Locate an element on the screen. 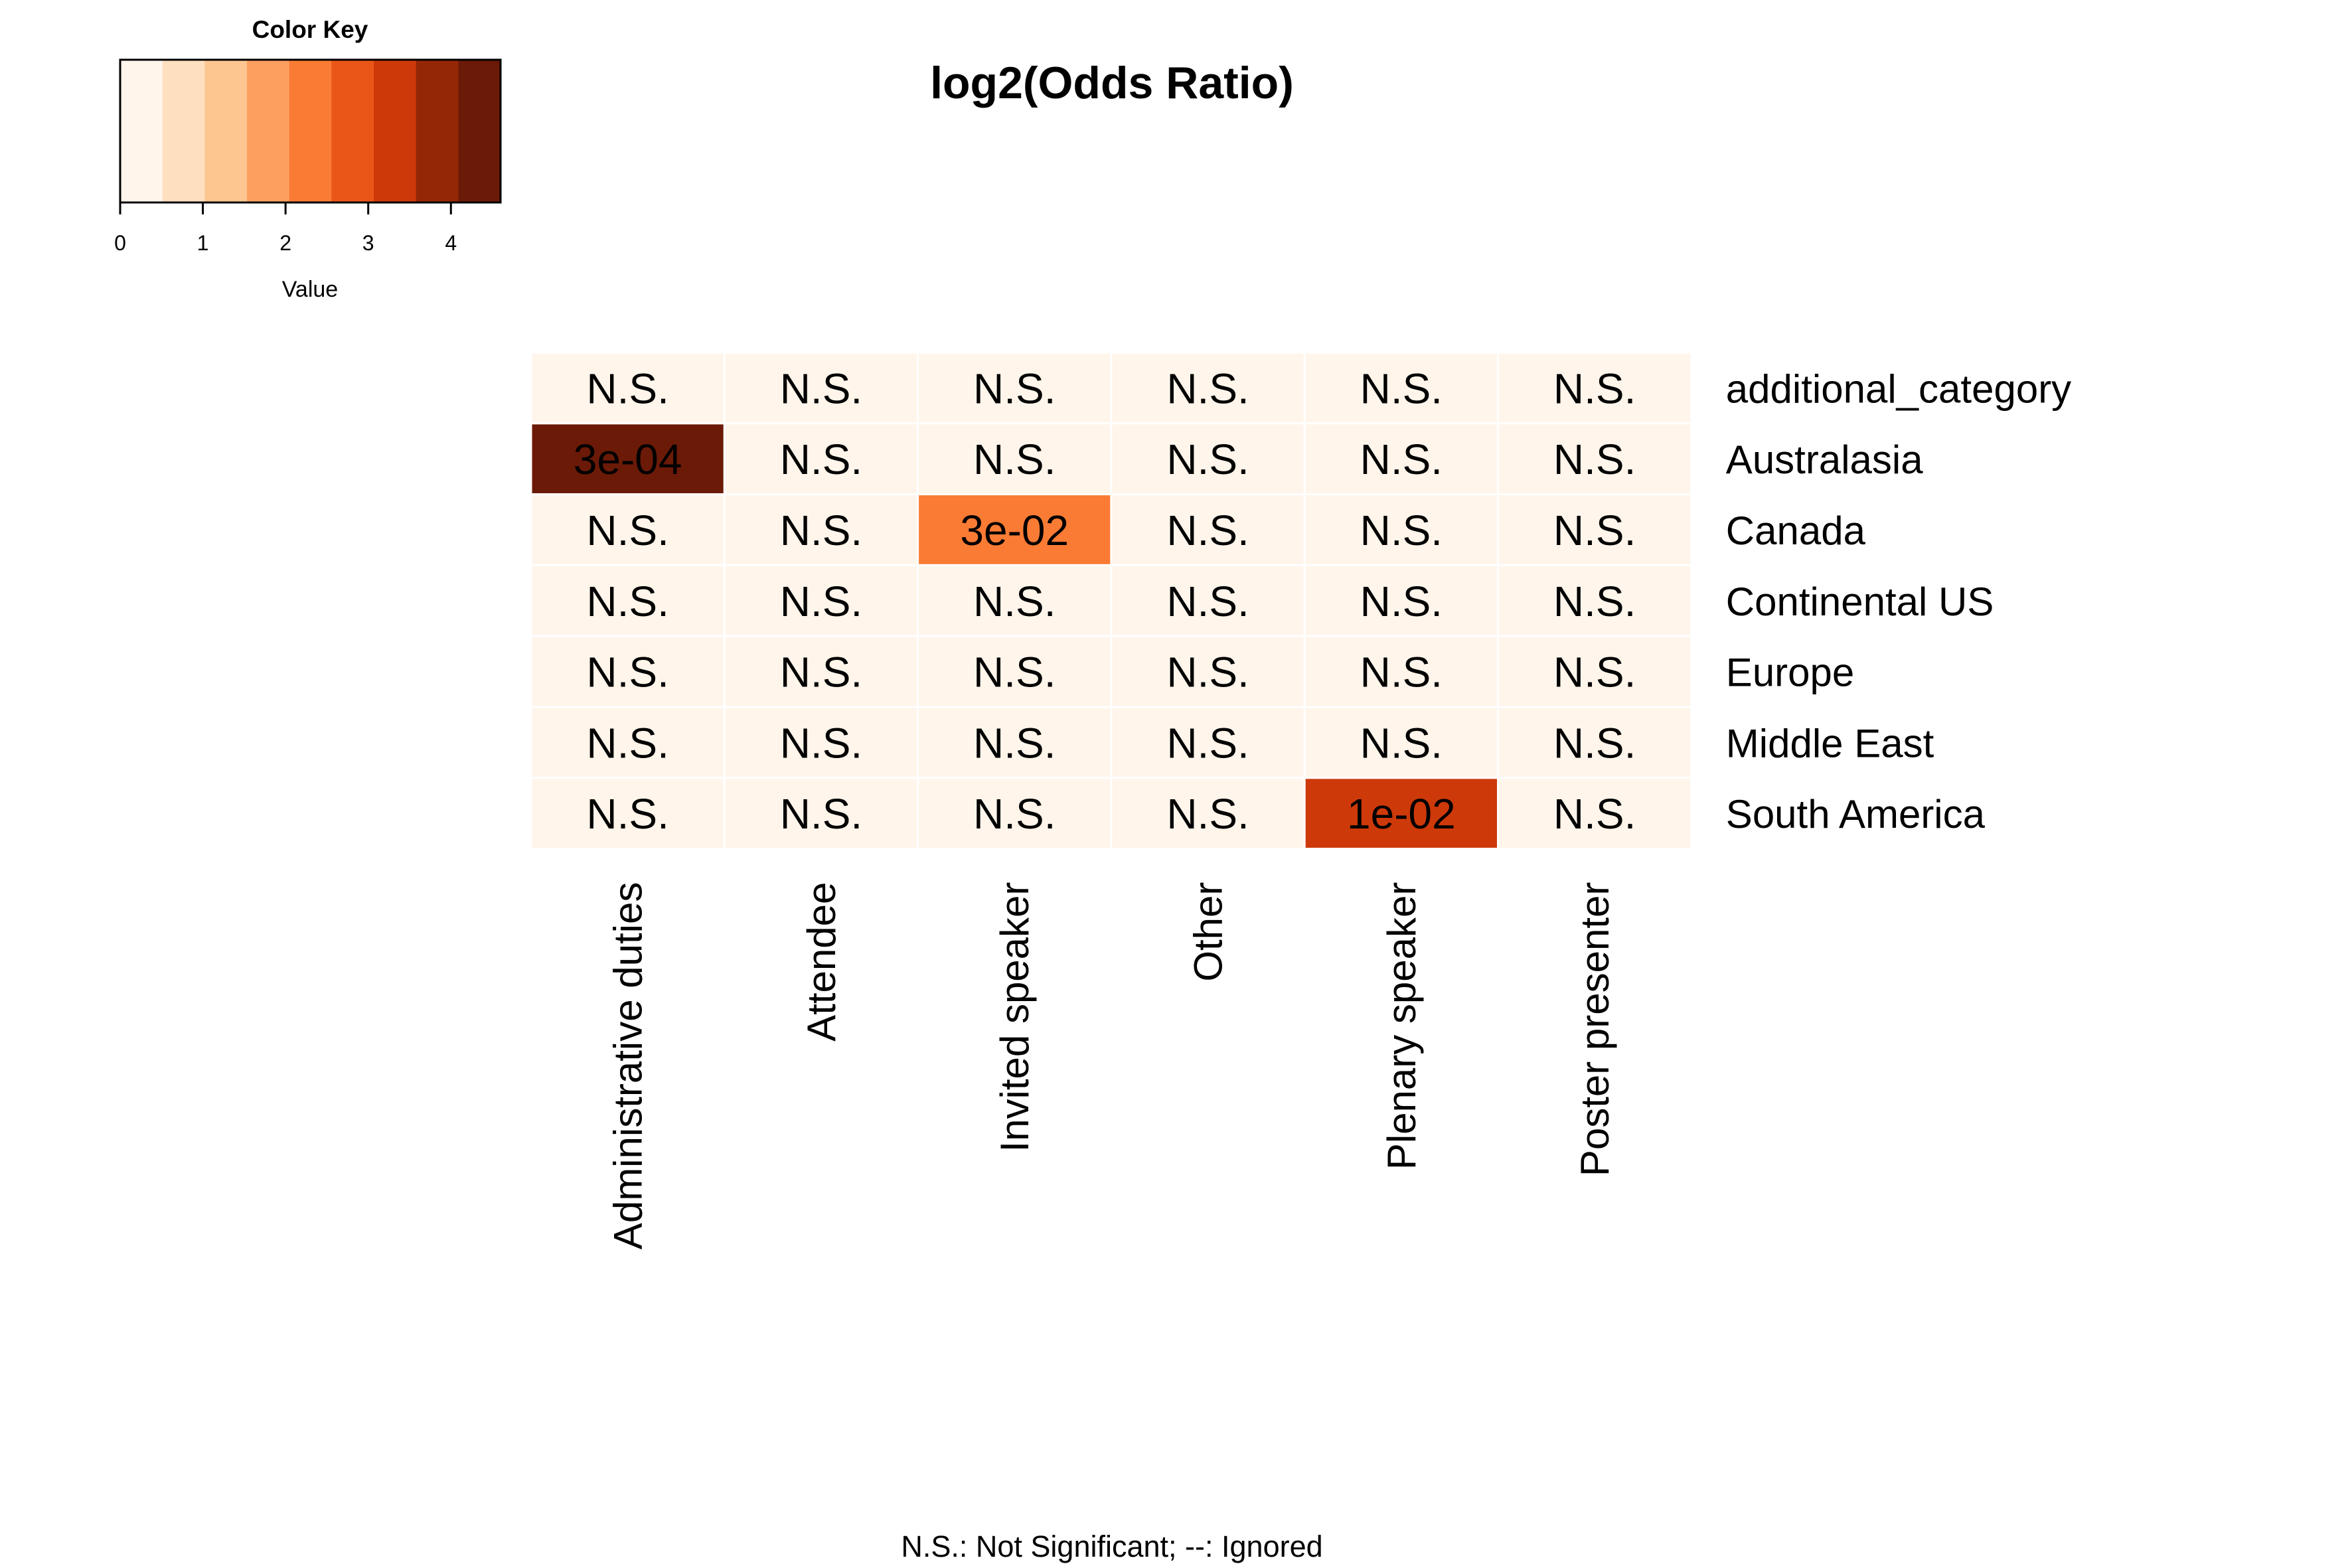 Image resolution: width=2352 pixels, height=1568 pixels. color-key-tick-label: 3 is located at coordinates (368, 243).